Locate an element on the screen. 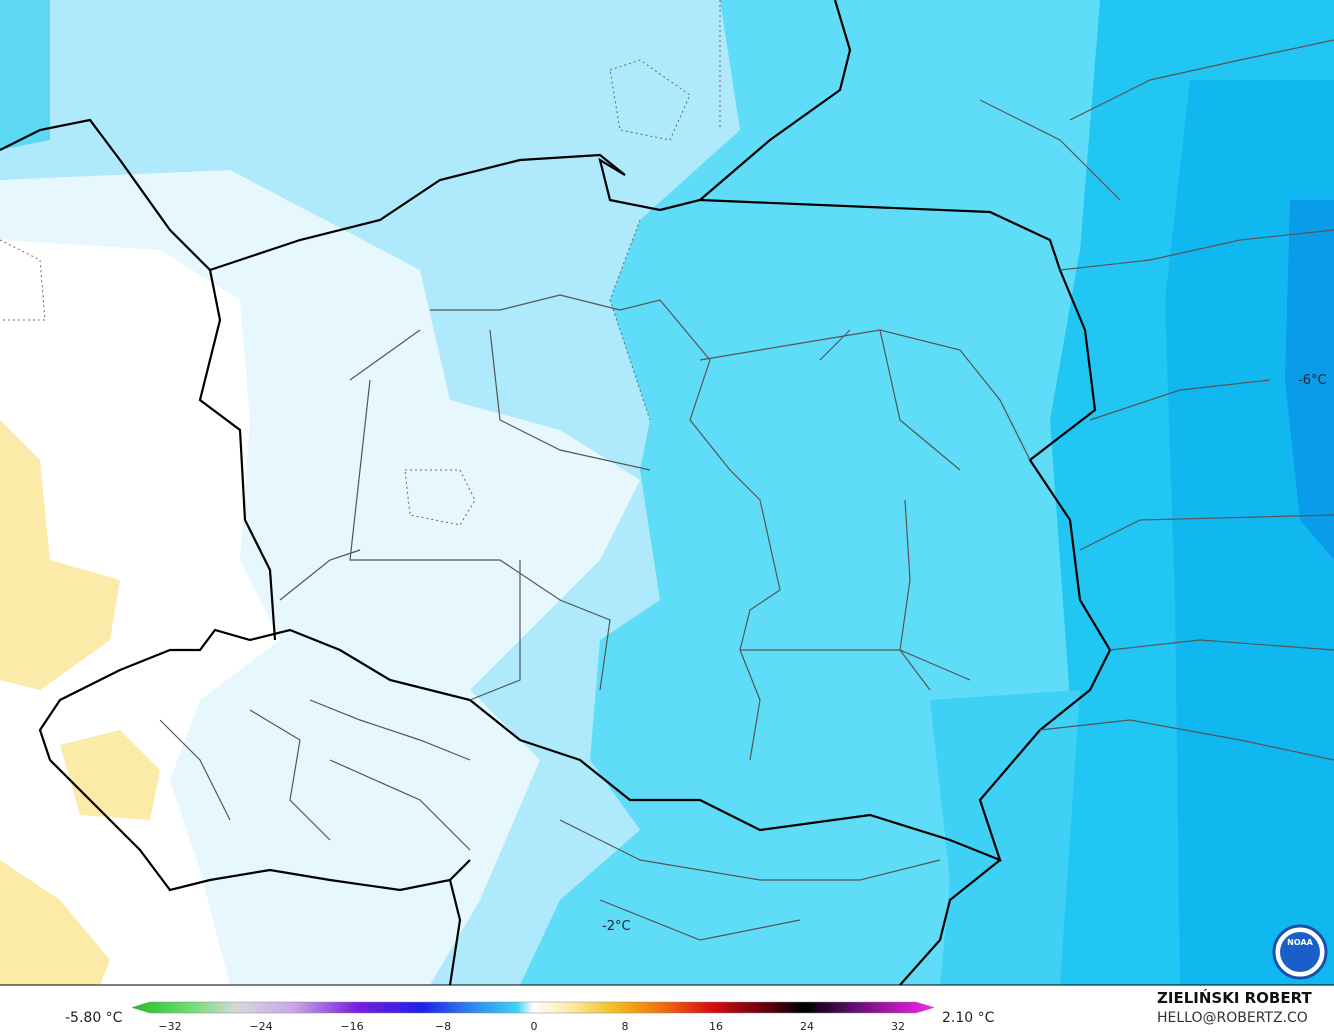  scale-ticks: −32 −24 −16 −8 0 8 16 24 32 is located at coordinates (531, 1026).